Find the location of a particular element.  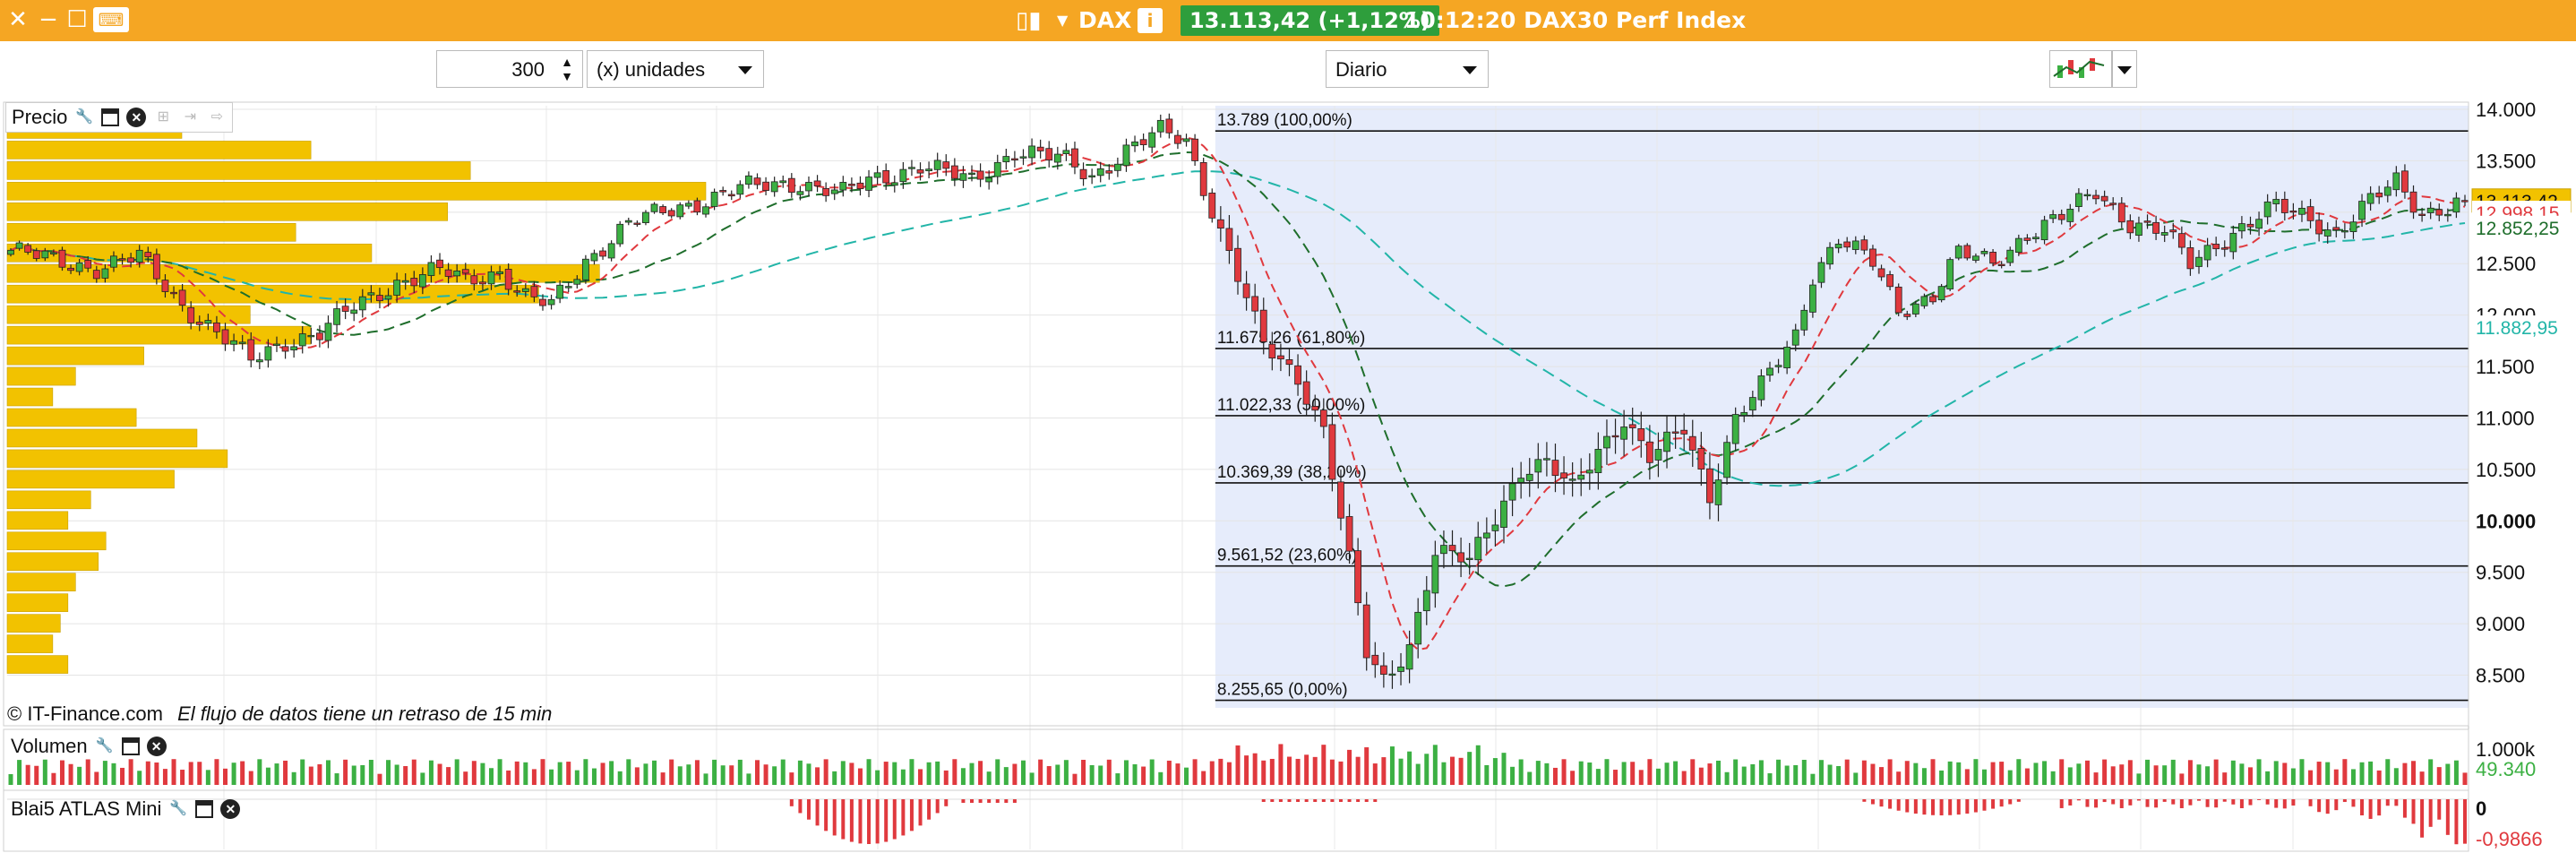

count-stepper: 300 ▲ ▼ is located at coordinates (509, 69).